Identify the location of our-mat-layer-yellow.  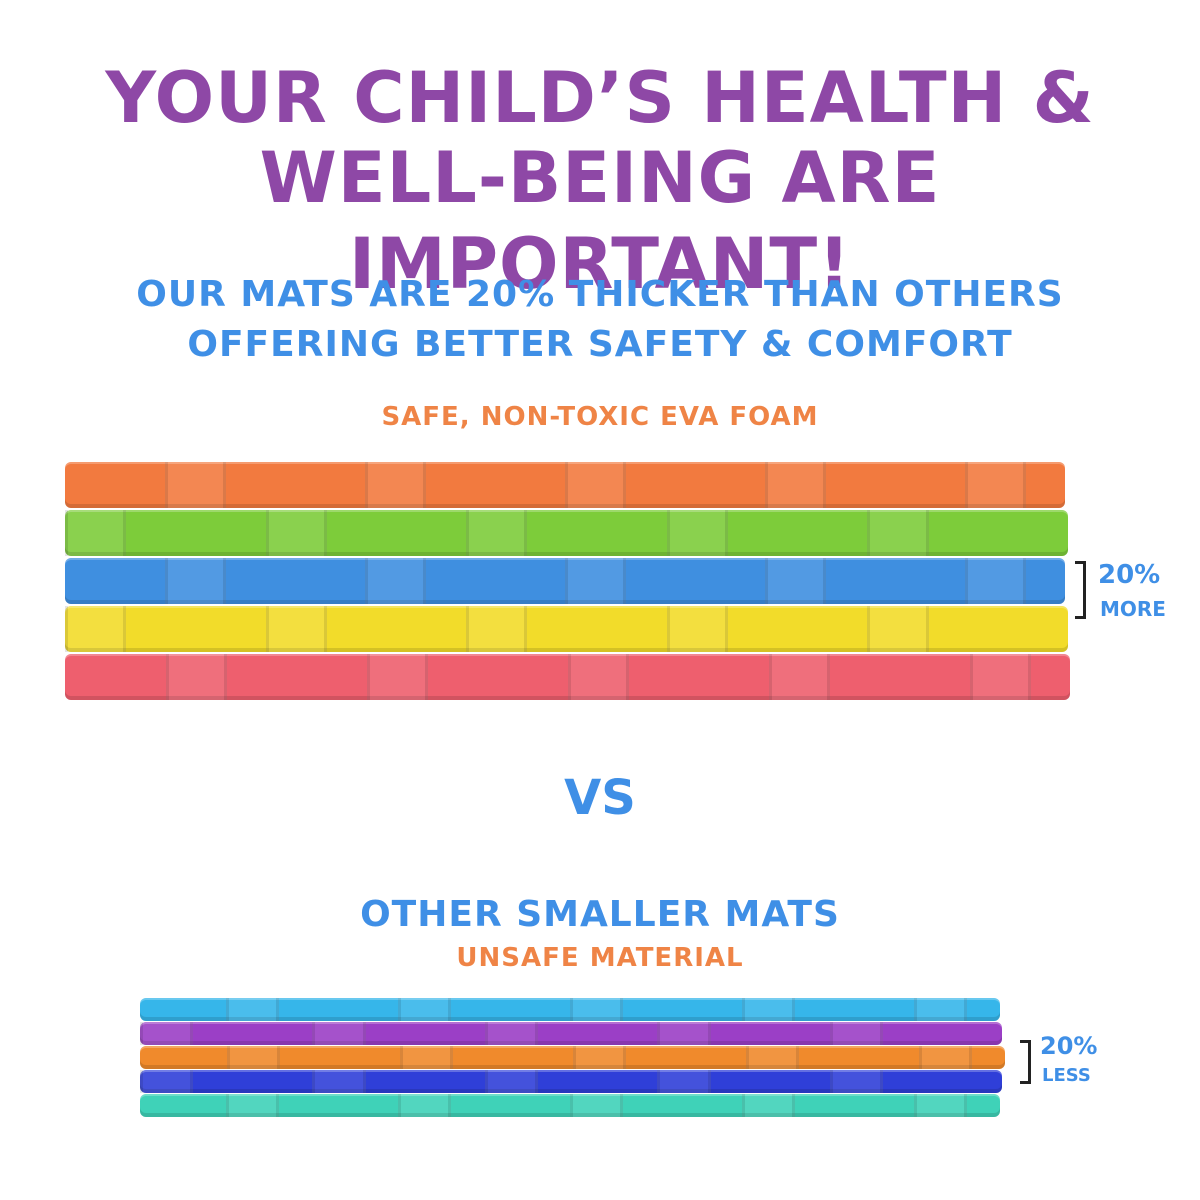
(566, 629).